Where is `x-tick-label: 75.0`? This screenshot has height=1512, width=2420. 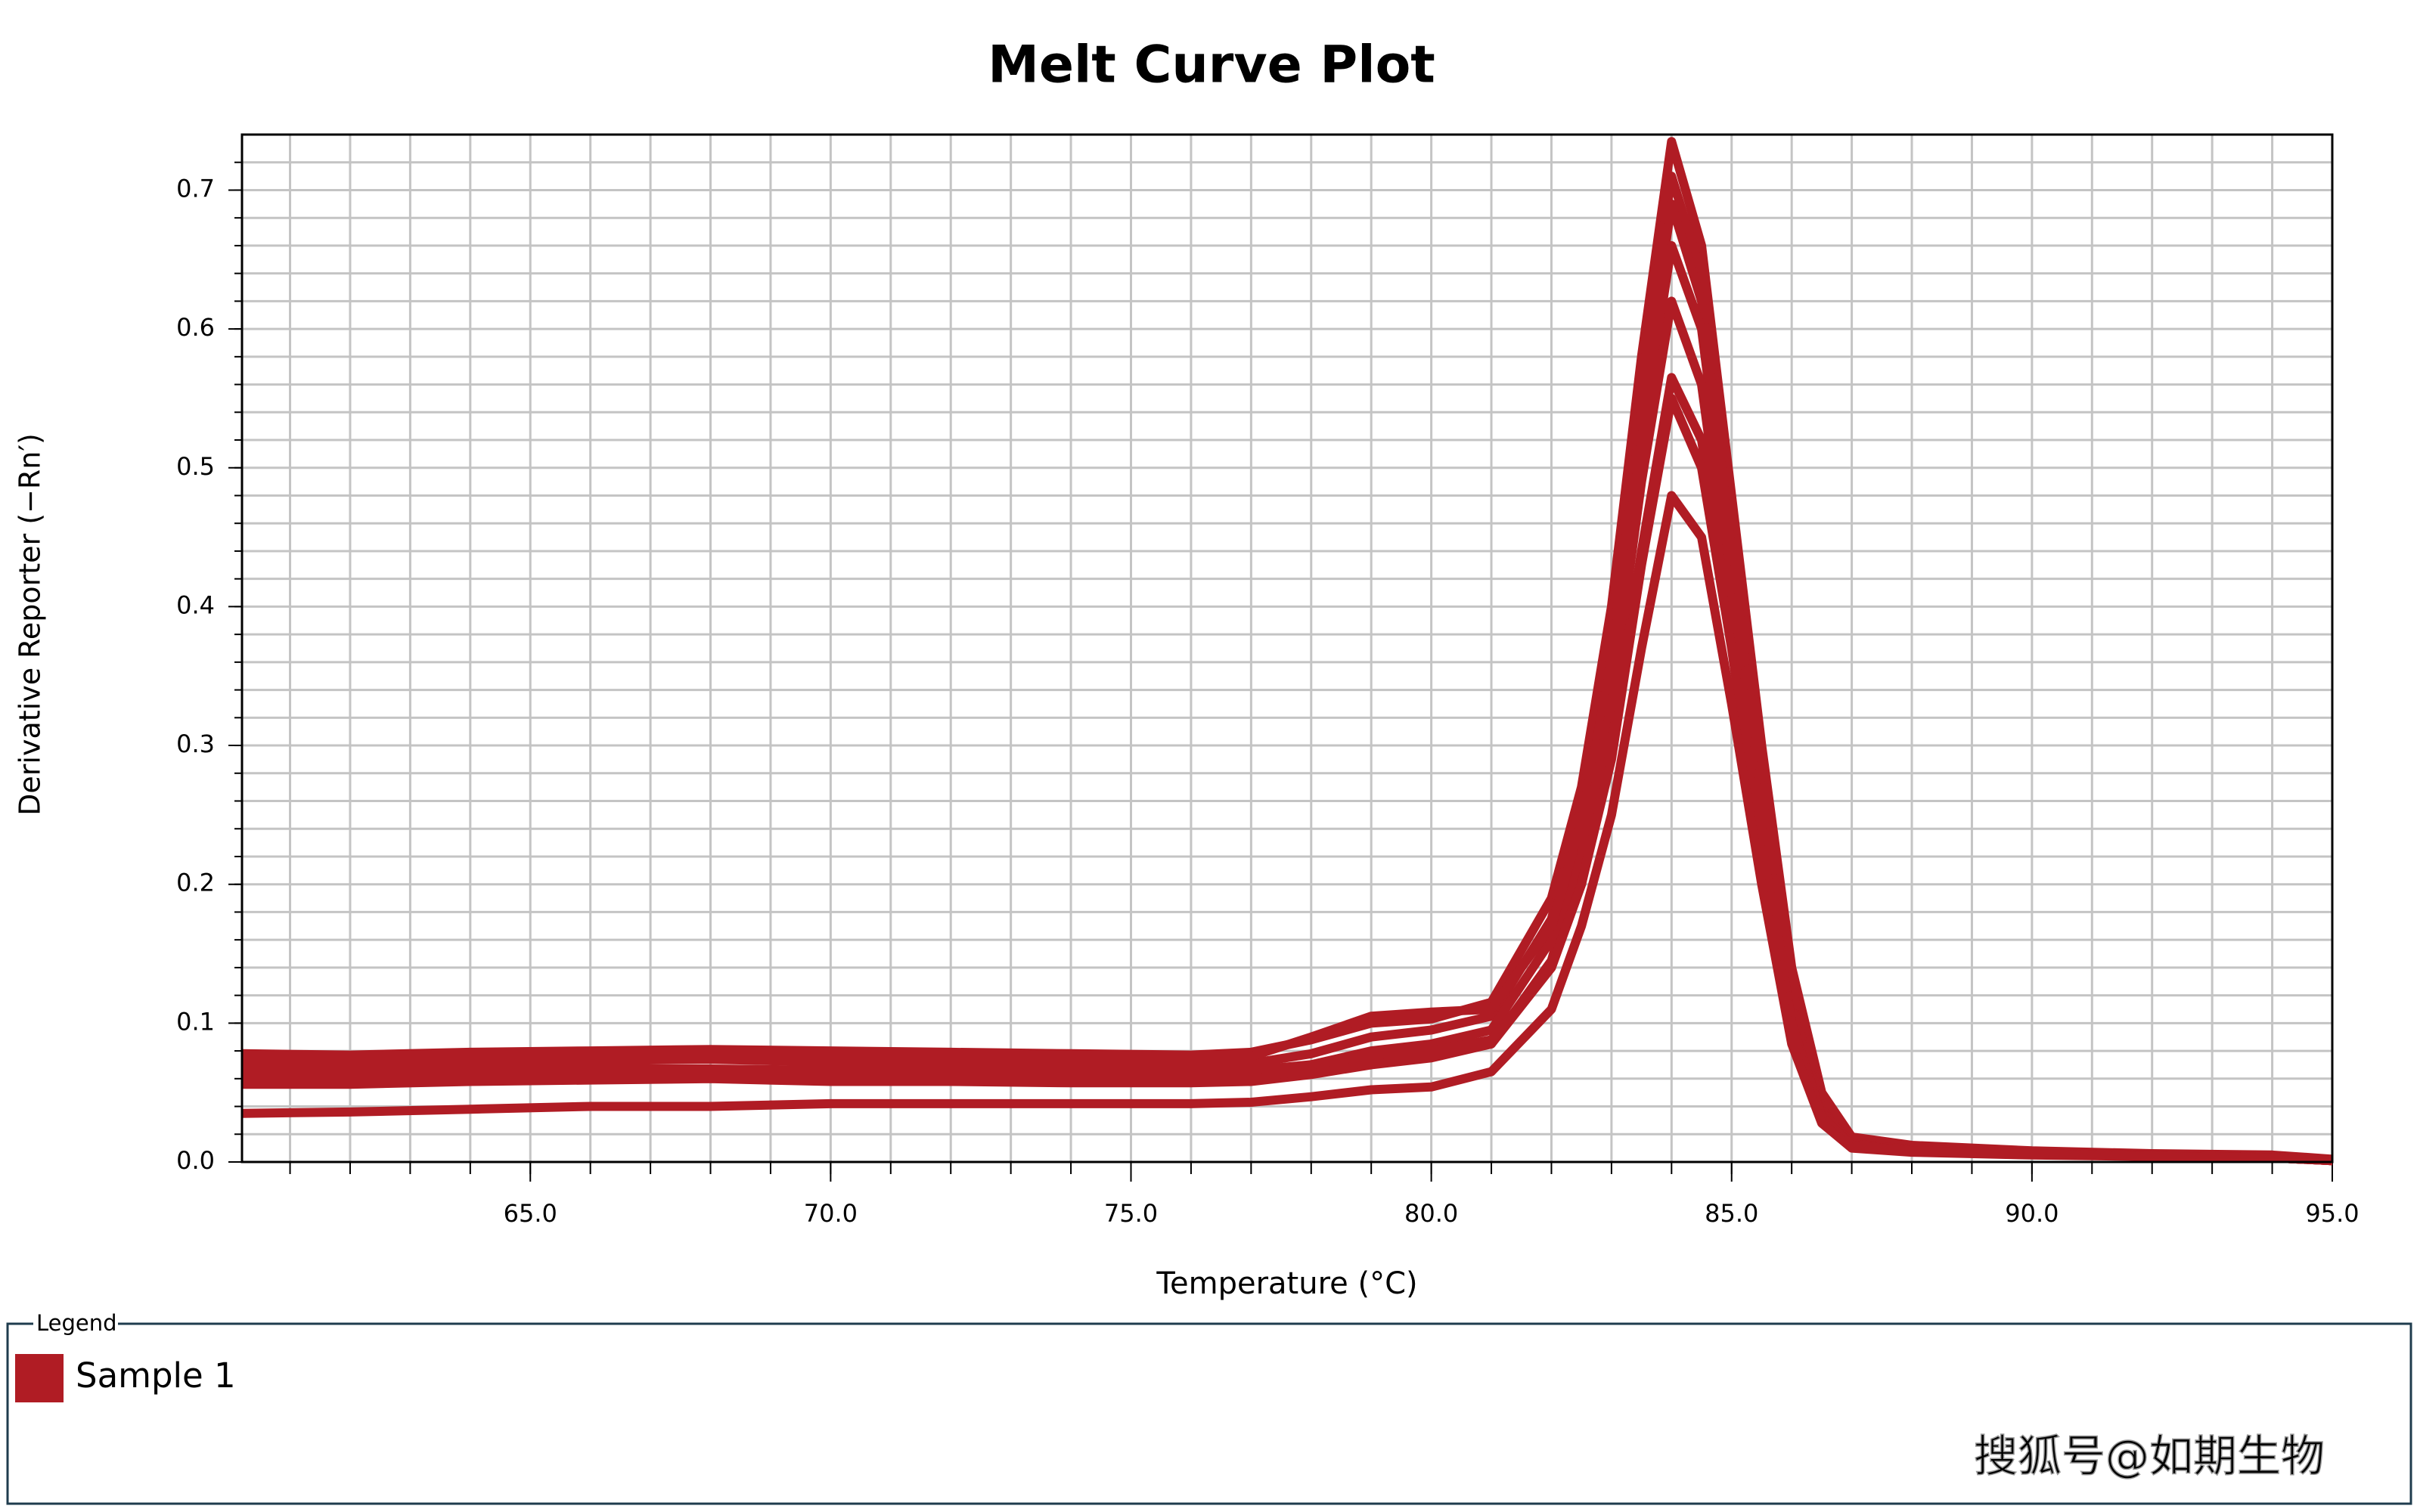
x-tick-label: 75.0 is located at coordinates (1131, 1213).